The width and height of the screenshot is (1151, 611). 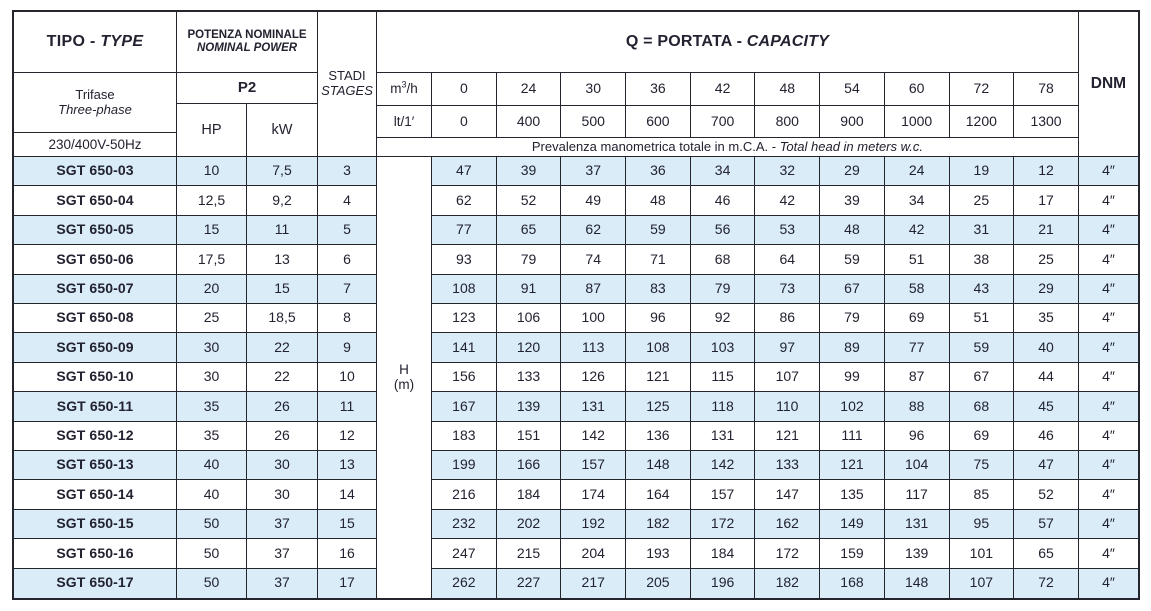 I want to click on head-value-cell: 121, so click(x=852, y=465).